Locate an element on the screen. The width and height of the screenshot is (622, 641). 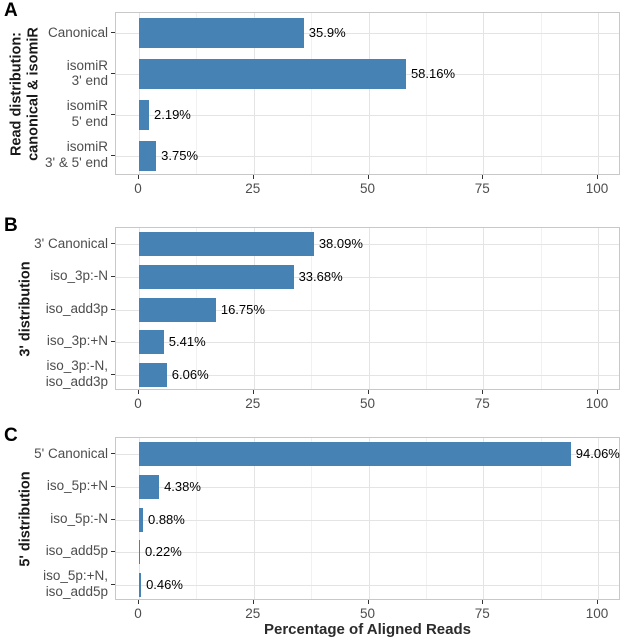
value-label: 2.19% is located at coordinates (172, 114).